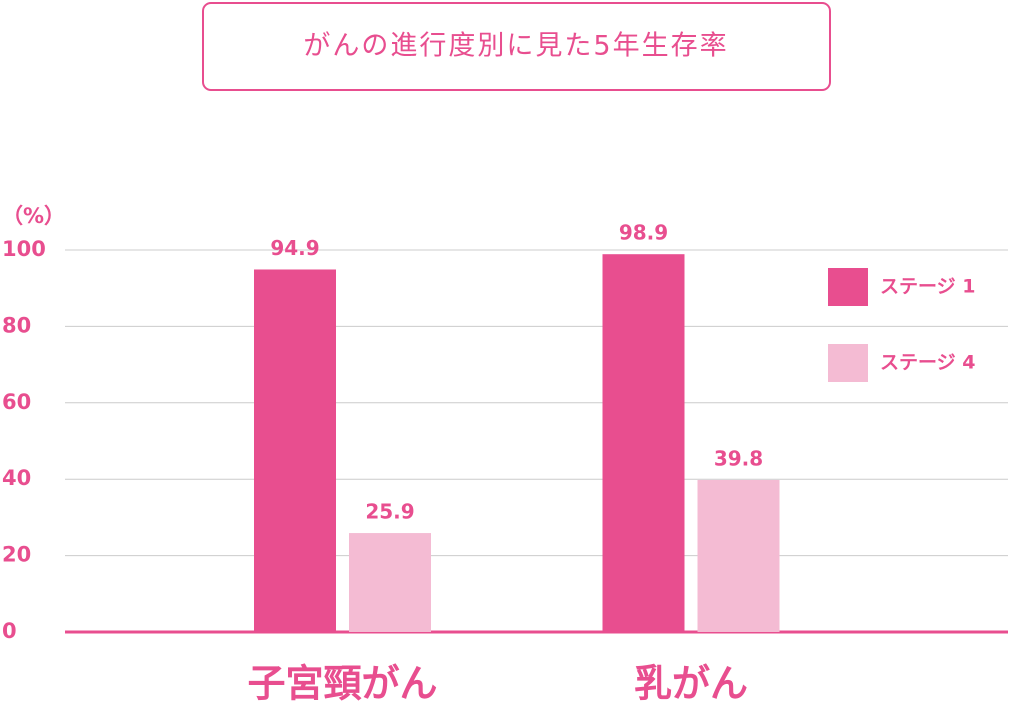  Describe the element at coordinates (294, 248) in the screenshot. I see `data-label: 94.9` at that location.